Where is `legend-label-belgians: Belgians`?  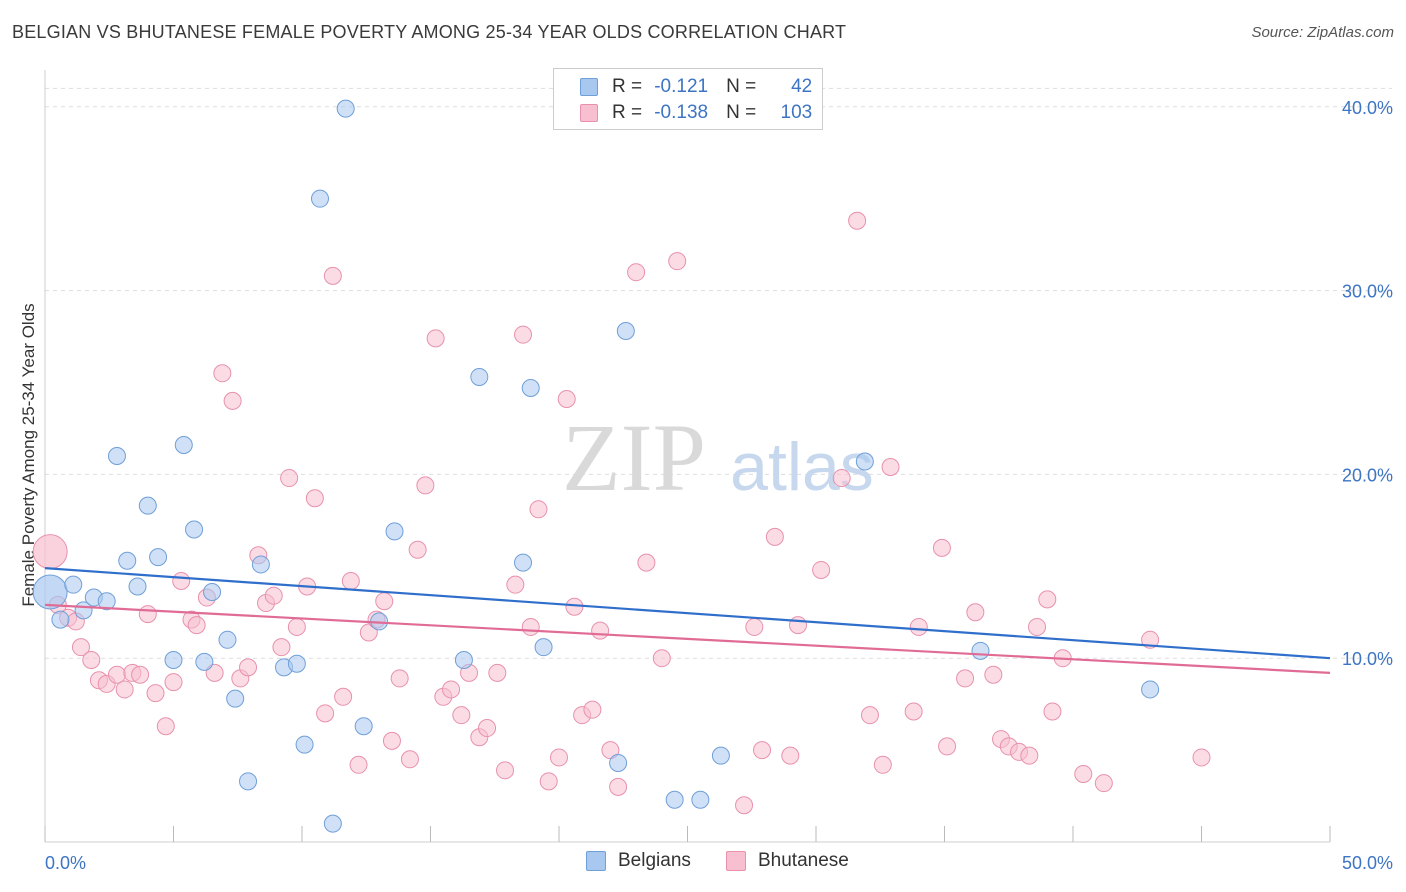
legend-label-belgians: Belgians is located at coordinates (654, 860).